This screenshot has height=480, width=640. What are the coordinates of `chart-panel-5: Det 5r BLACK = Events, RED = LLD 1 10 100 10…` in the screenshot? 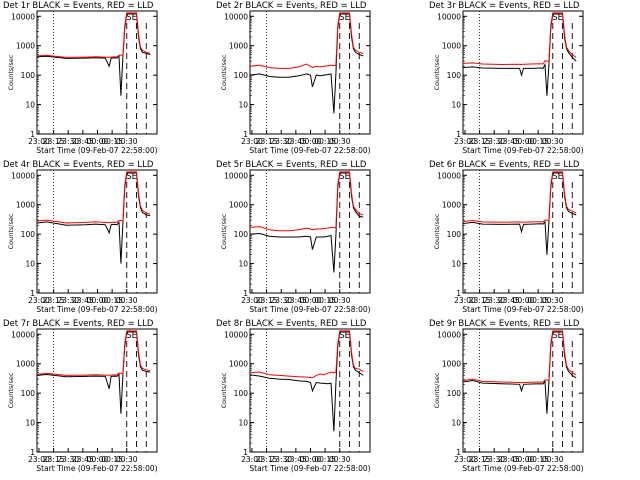 It's located at (293, 237).